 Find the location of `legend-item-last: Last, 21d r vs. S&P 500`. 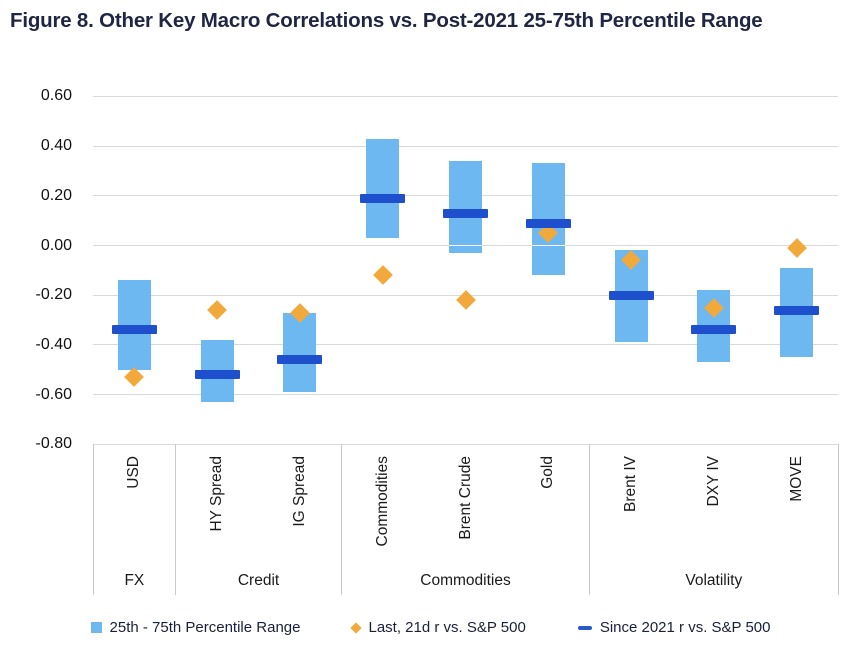

legend-item-last: Last, 21d r vs. S&P 500 is located at coordinates (438, 627).